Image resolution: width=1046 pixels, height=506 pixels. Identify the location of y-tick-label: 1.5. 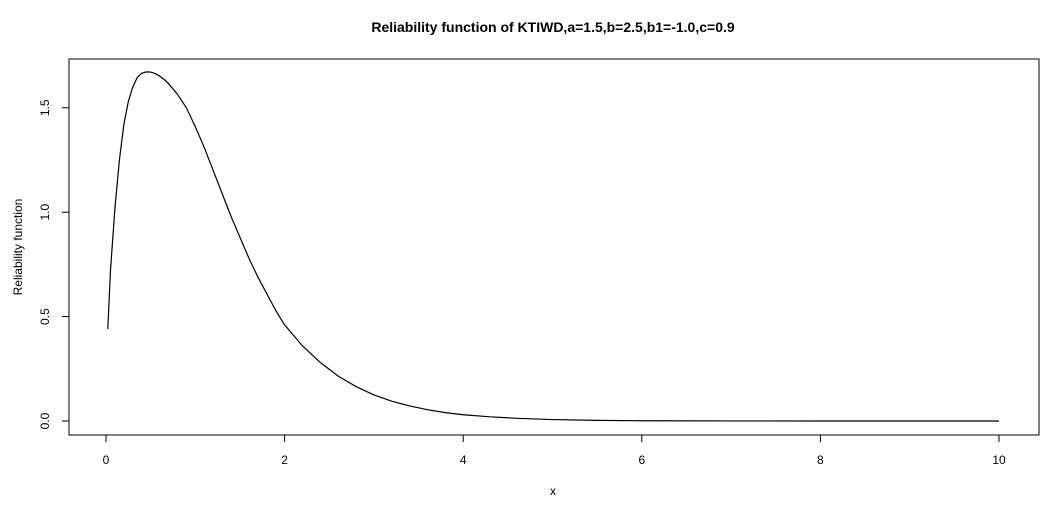
(45, 107).